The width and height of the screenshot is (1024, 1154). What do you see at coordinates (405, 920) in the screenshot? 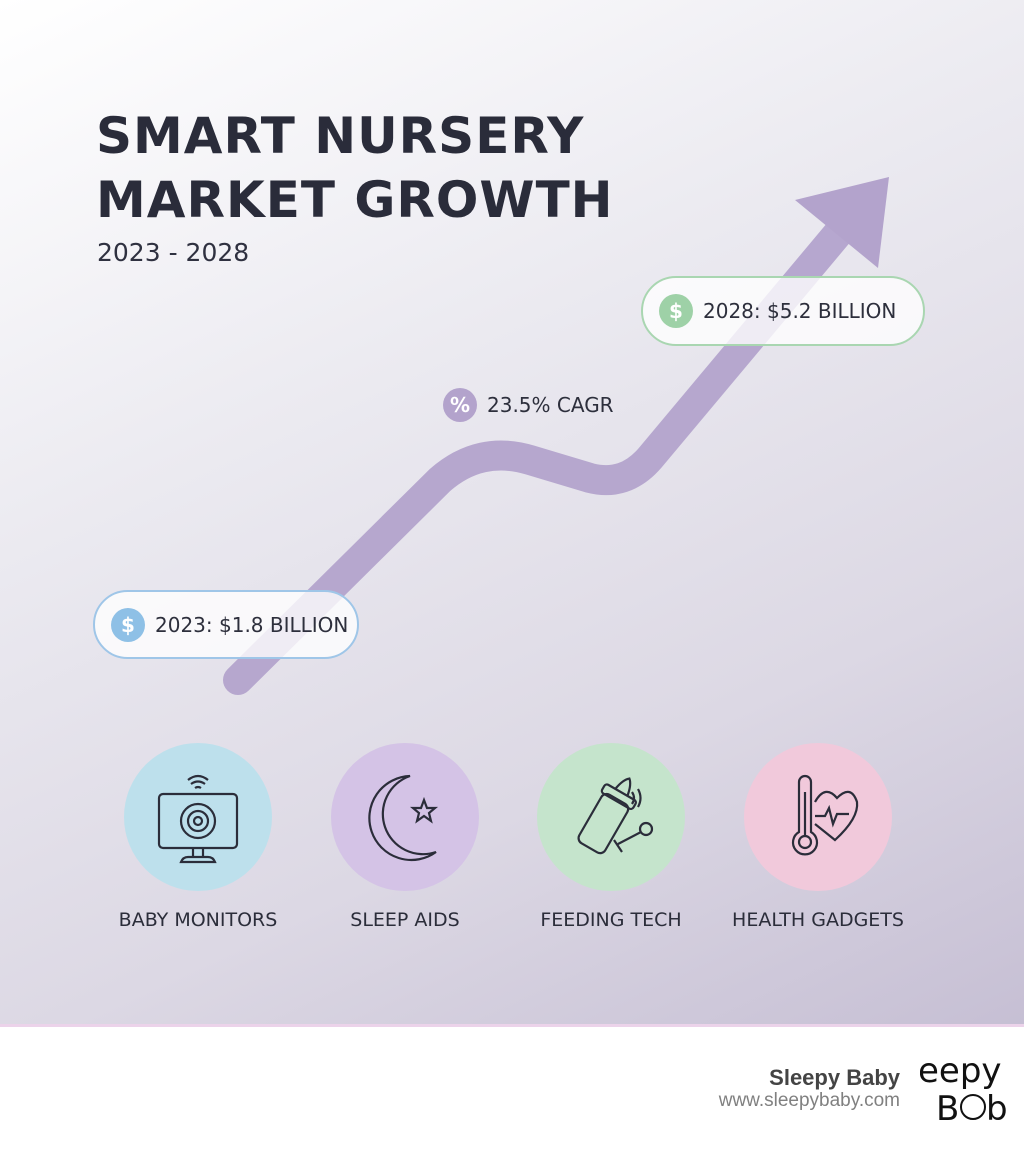
I see `category-label: SLEEP AIDS` at bounding box center [405, 920].